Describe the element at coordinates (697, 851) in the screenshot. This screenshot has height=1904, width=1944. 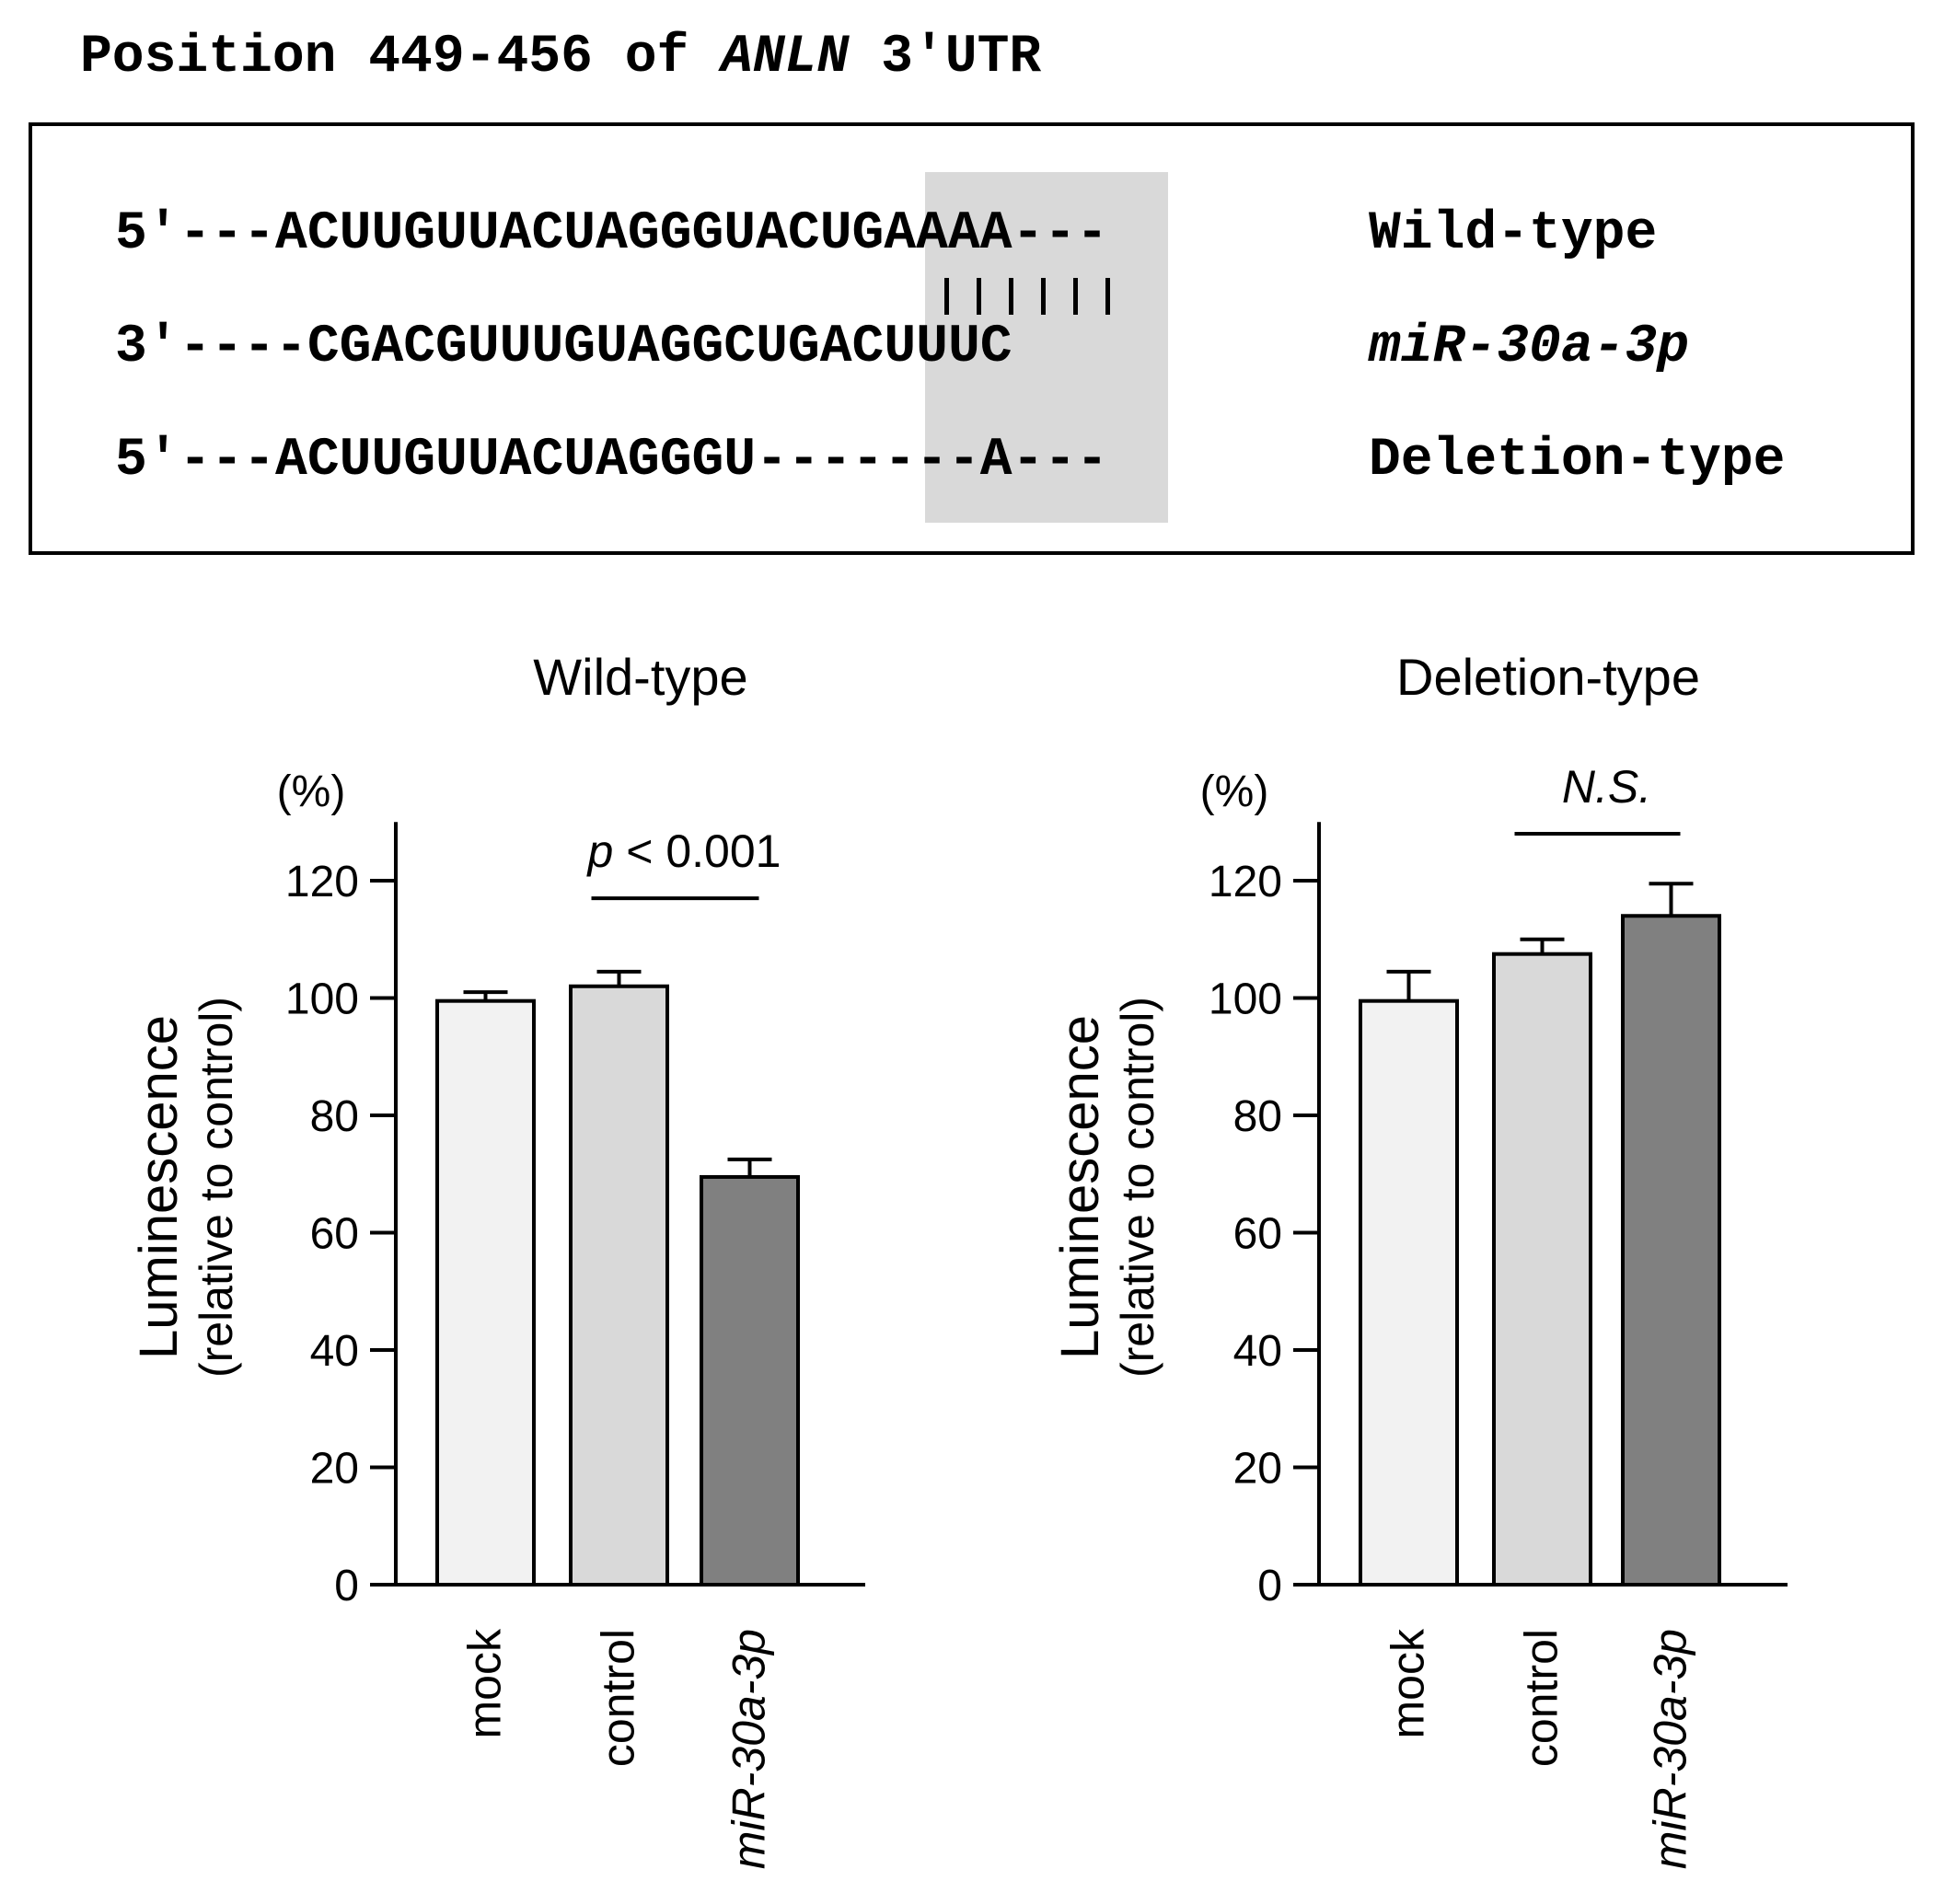
I see `significance-text: < 0.001` at that location.